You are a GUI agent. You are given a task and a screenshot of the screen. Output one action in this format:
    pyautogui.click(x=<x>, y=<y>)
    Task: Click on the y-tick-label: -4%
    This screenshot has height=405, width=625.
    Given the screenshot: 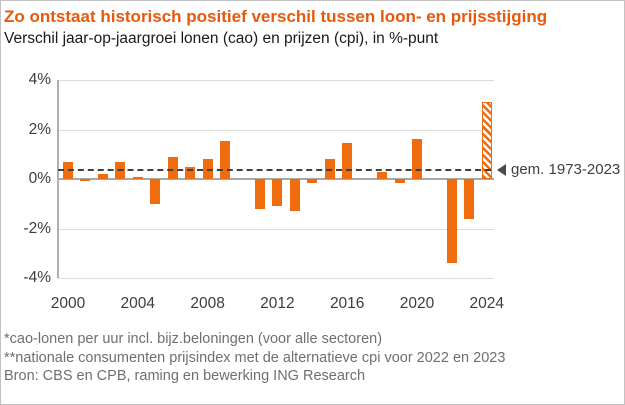 What is the action you would take?
    pyautogui.click(x=37, y=277)
    